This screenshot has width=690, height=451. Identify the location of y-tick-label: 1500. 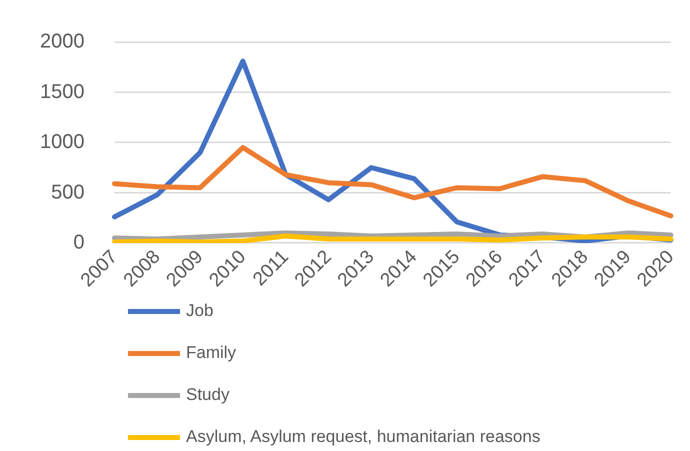
(62, 91).